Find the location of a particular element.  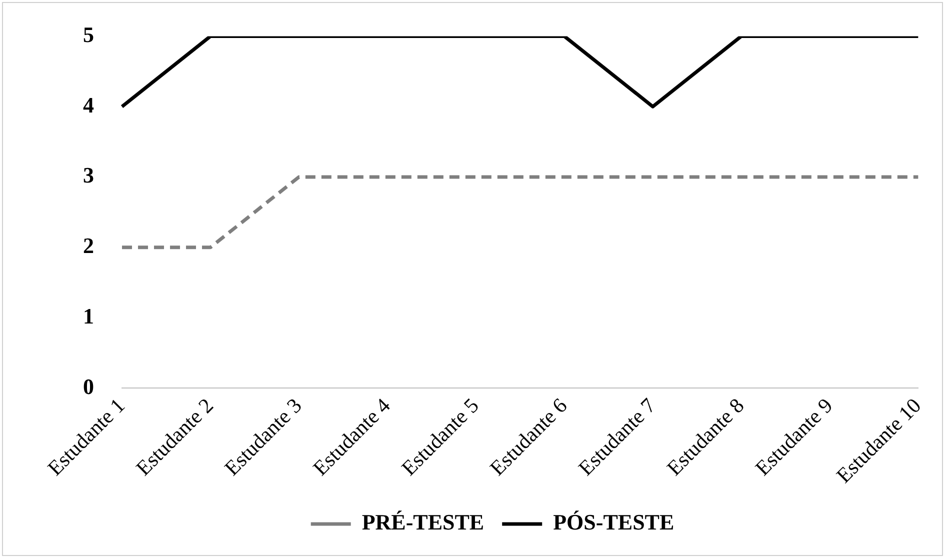

y-tick-label: 3 is located at coordinates (88, 175).